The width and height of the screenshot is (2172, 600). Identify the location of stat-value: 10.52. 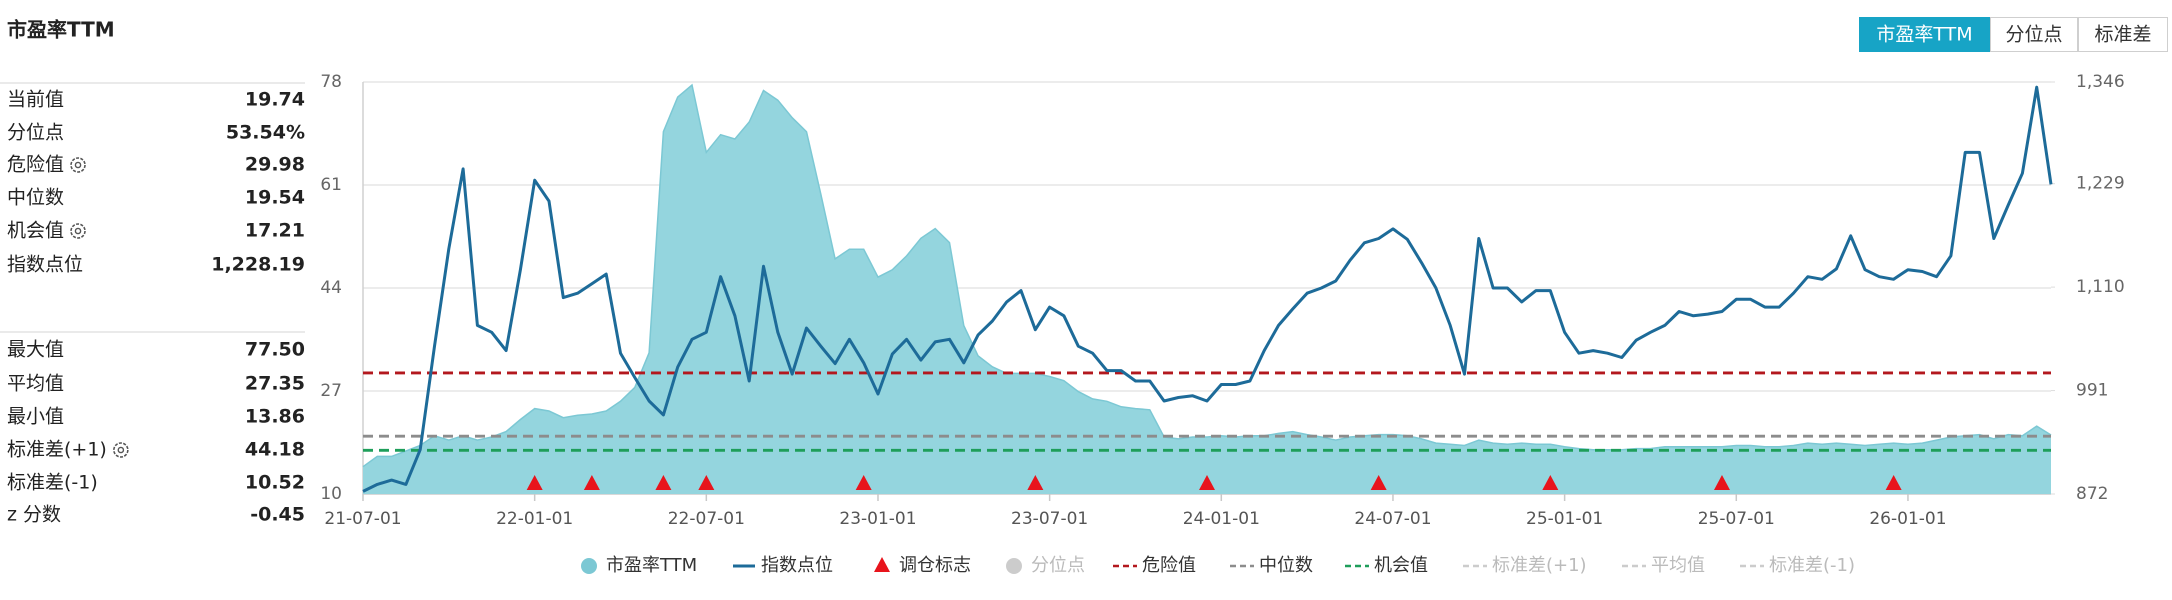
(275, 483).